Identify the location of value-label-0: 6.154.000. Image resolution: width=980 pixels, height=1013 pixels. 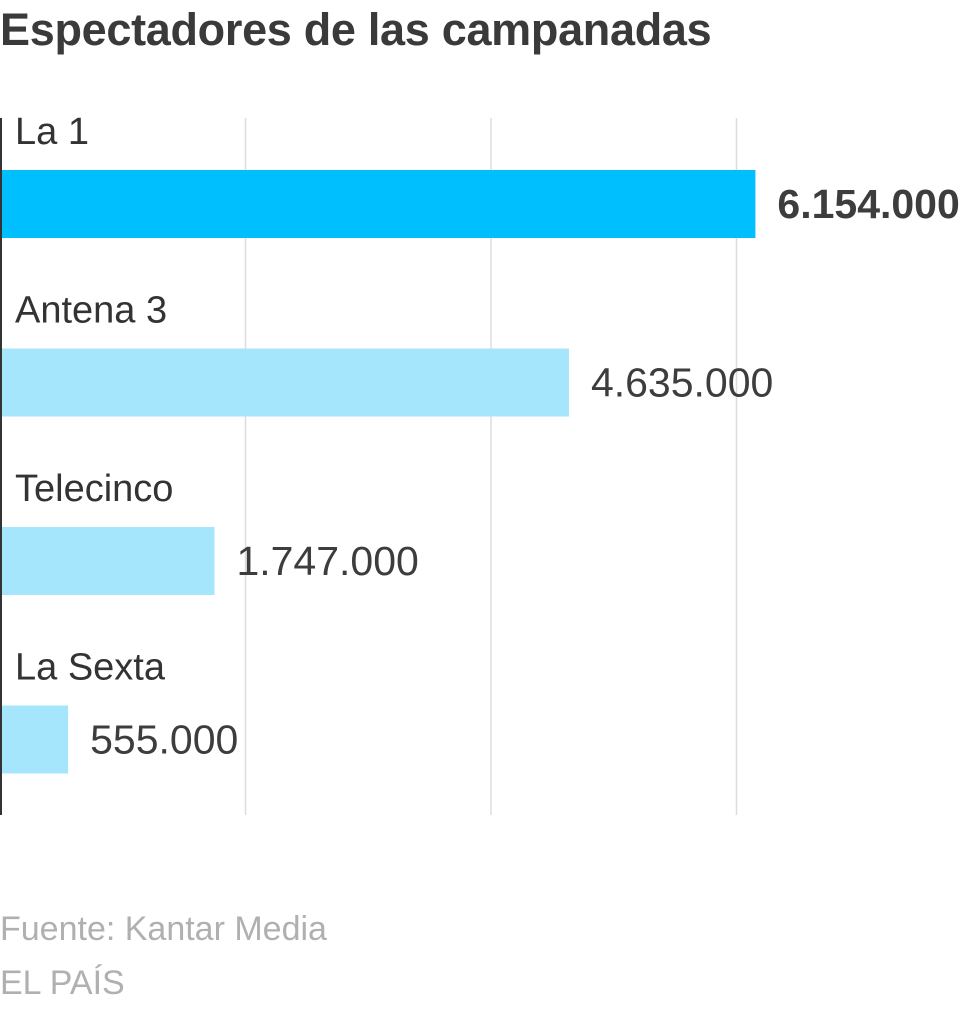
(868, 204).